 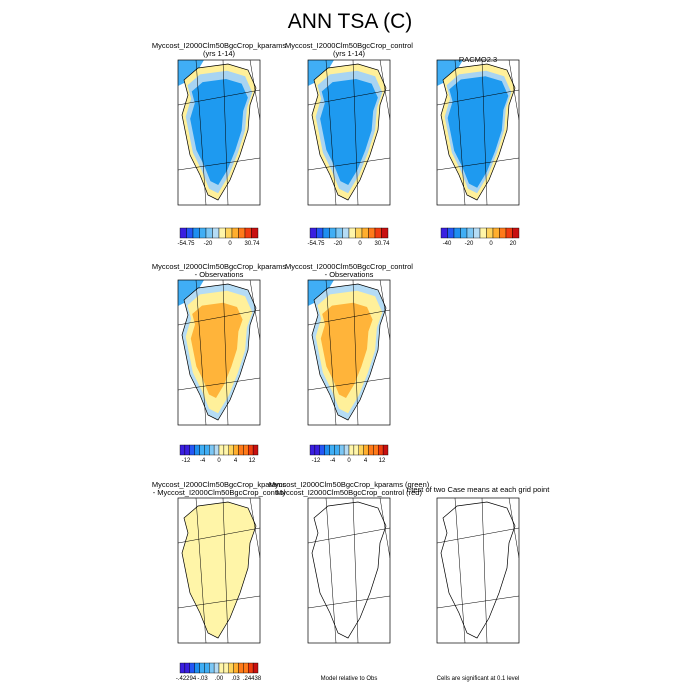 What do you see at coordinates (349, 45) in the screenshot?
I see `panel-title: Myccost_I2000Clm50BgcCrop_control` at bounding box center [349, 45].